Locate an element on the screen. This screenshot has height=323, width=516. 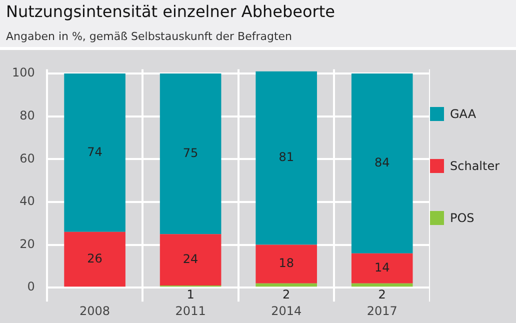
data-label: 75 is located at coordinates (190, 153).